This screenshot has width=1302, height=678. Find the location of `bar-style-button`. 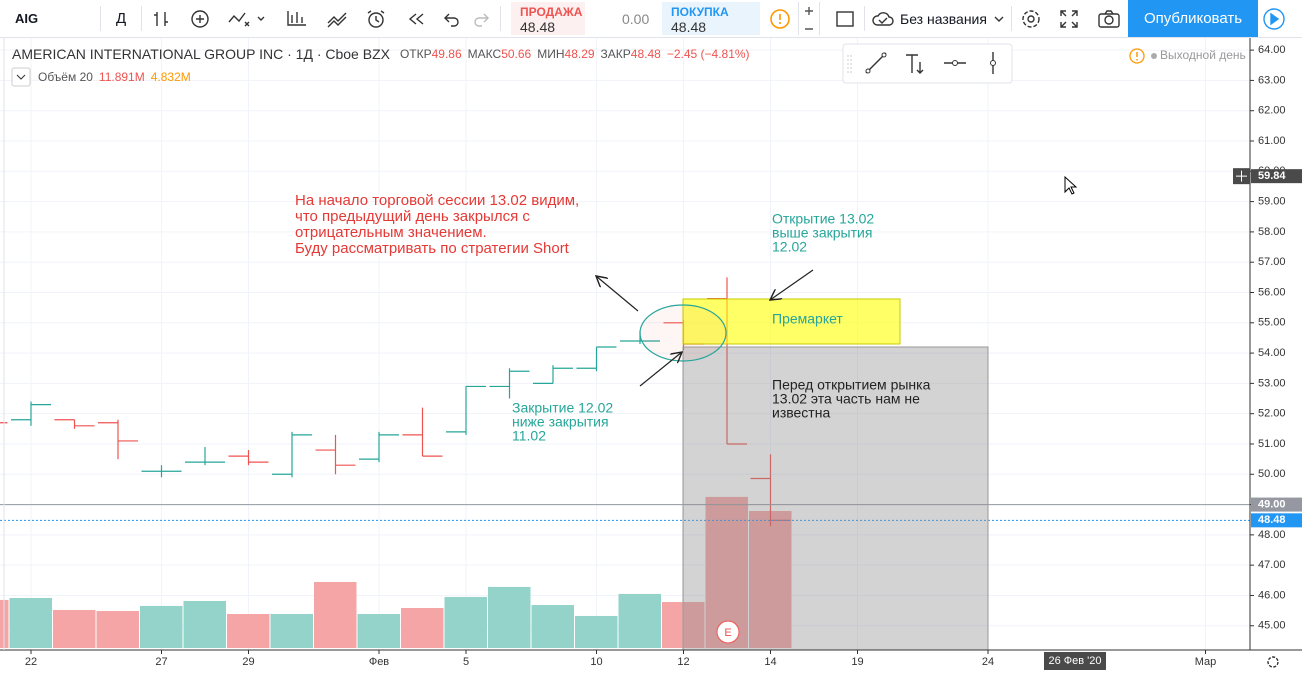

bar-style-button is located at coordinates (161, 18).